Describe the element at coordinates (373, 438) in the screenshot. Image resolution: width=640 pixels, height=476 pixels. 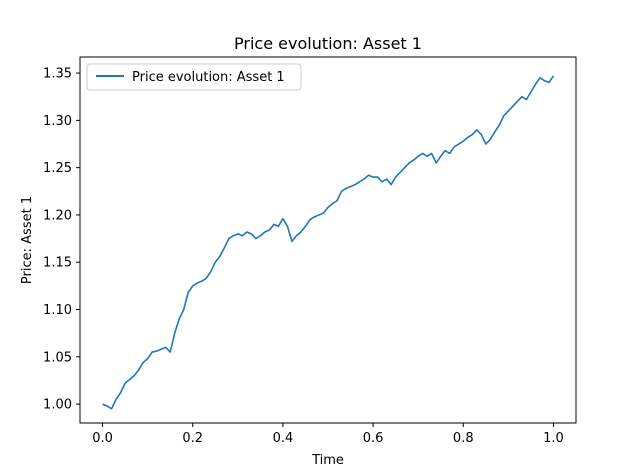
I see `x-tick-label: 0.6` at that location.